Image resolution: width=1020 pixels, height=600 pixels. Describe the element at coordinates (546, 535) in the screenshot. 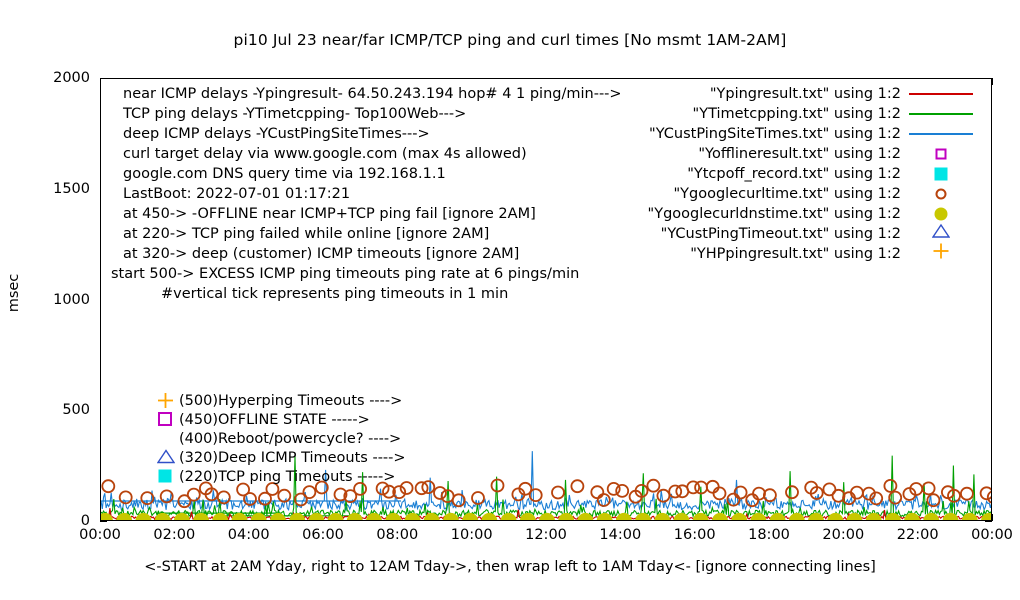

I see `x-tick-label: 12:00` at that location.